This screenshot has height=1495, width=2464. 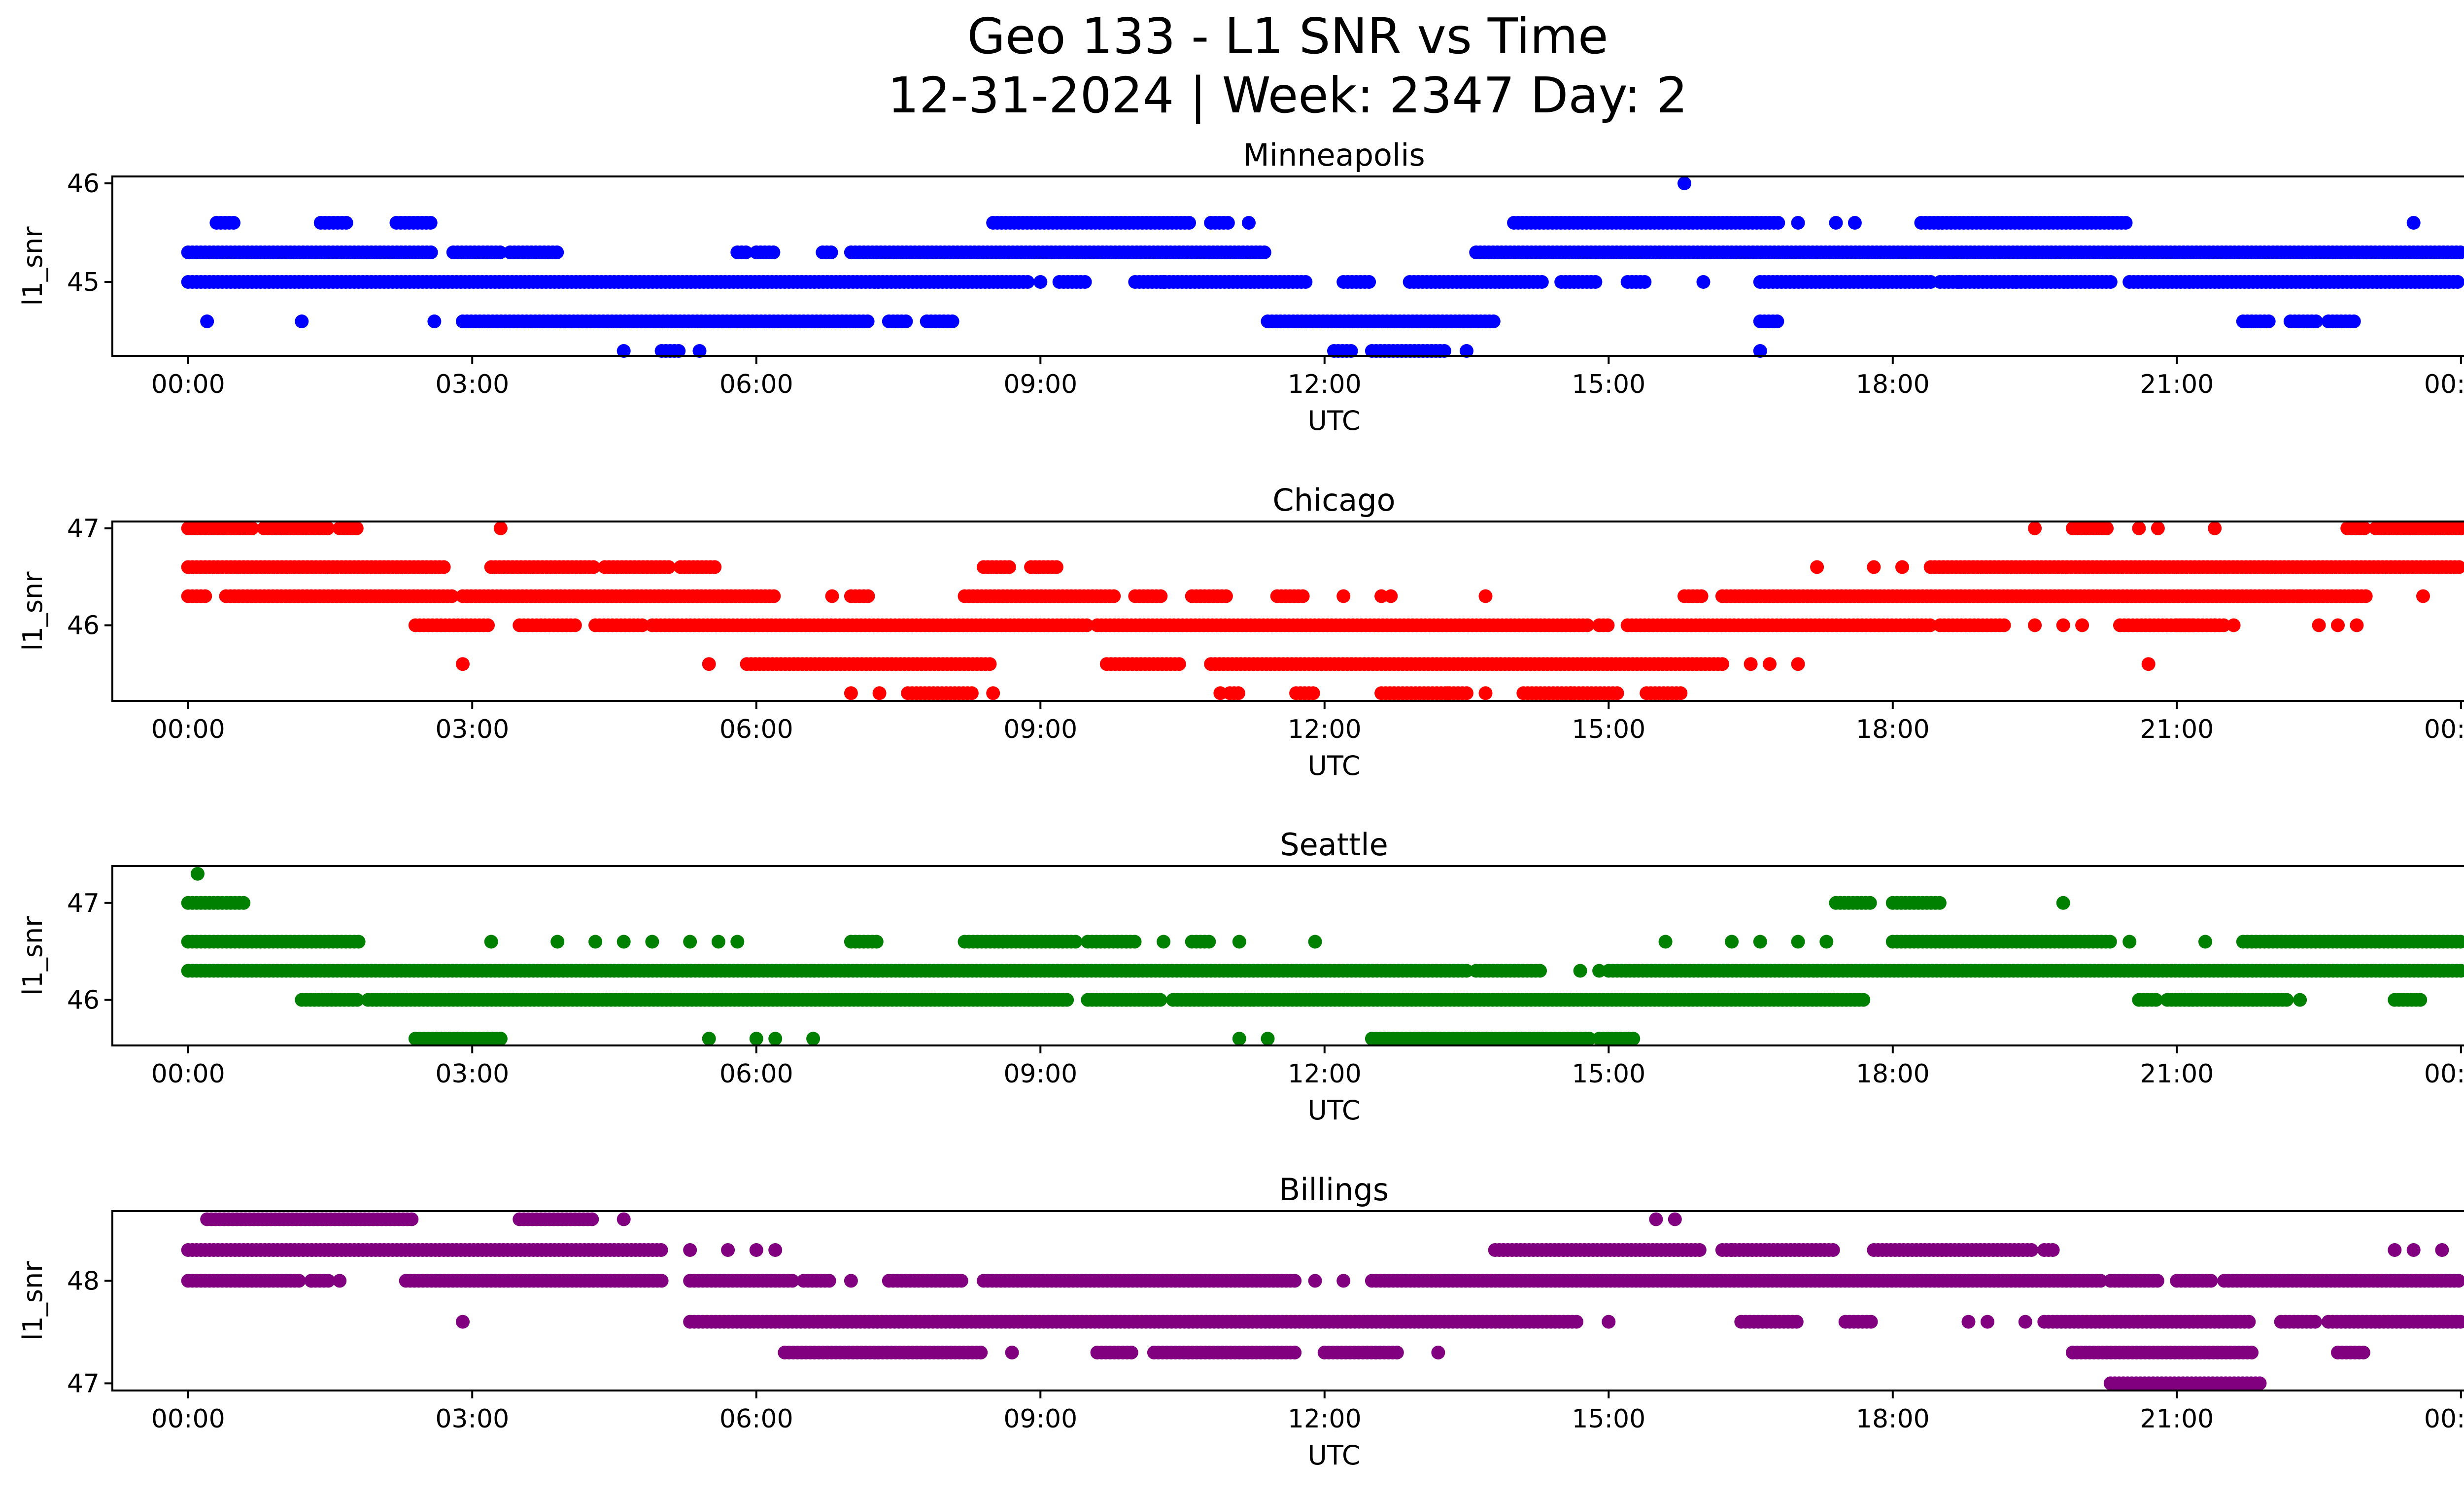 I want to click on scatter-series-billings, so click(x=1322, y=1301).